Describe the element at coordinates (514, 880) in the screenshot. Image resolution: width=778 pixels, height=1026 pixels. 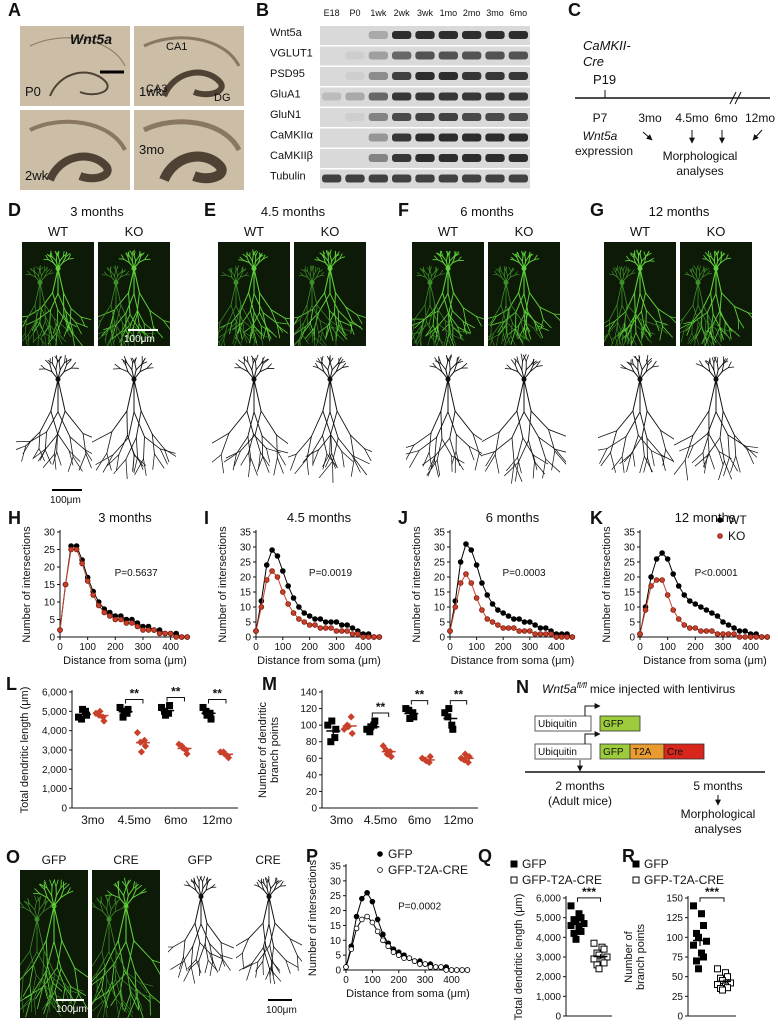
I see `legend-marker` at that location.